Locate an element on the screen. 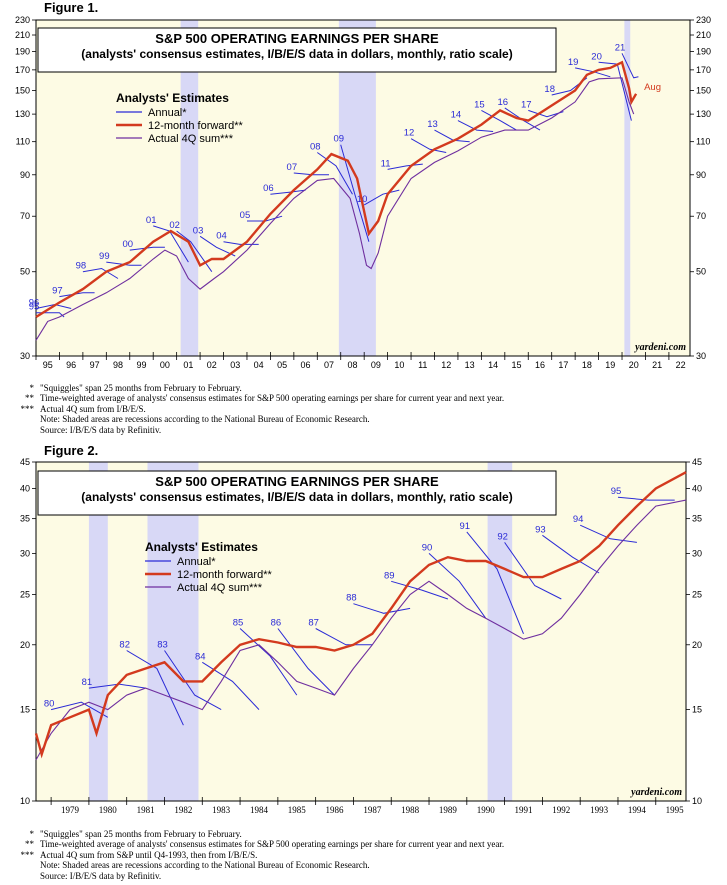 The height and width of the screenshot is (885, 727). y-tick-label-right: 70 is located at coordinates (701, 216).